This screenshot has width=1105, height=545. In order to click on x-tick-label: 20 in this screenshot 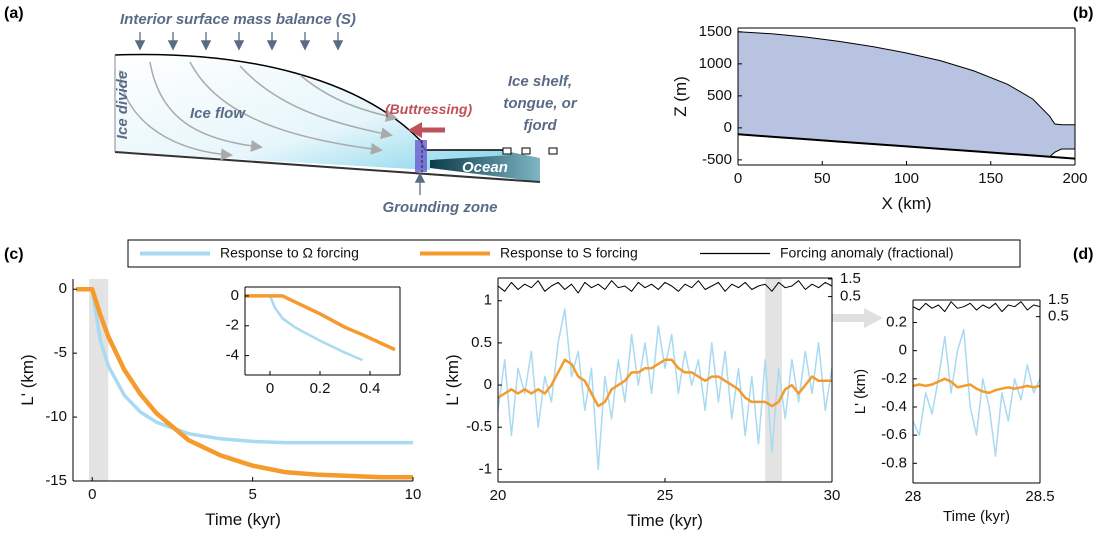, I will do `click(498, 495)`.